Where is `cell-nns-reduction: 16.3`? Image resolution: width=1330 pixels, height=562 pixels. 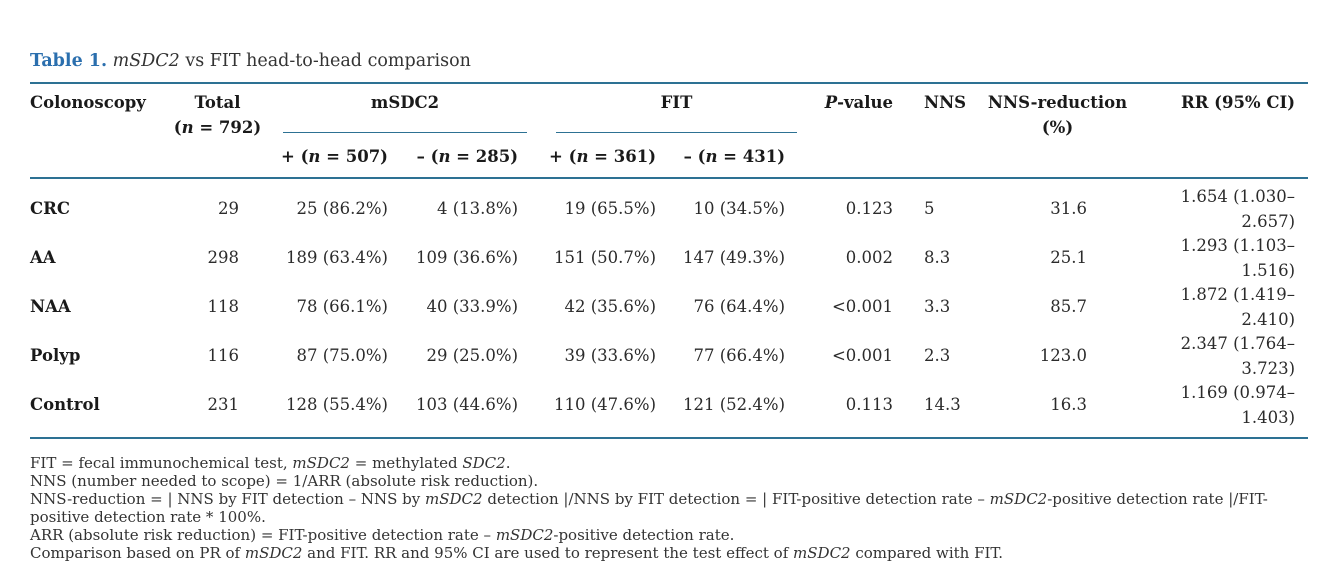
cell-nns-reduction: 16.3 is located at coordinates (1069, 405).